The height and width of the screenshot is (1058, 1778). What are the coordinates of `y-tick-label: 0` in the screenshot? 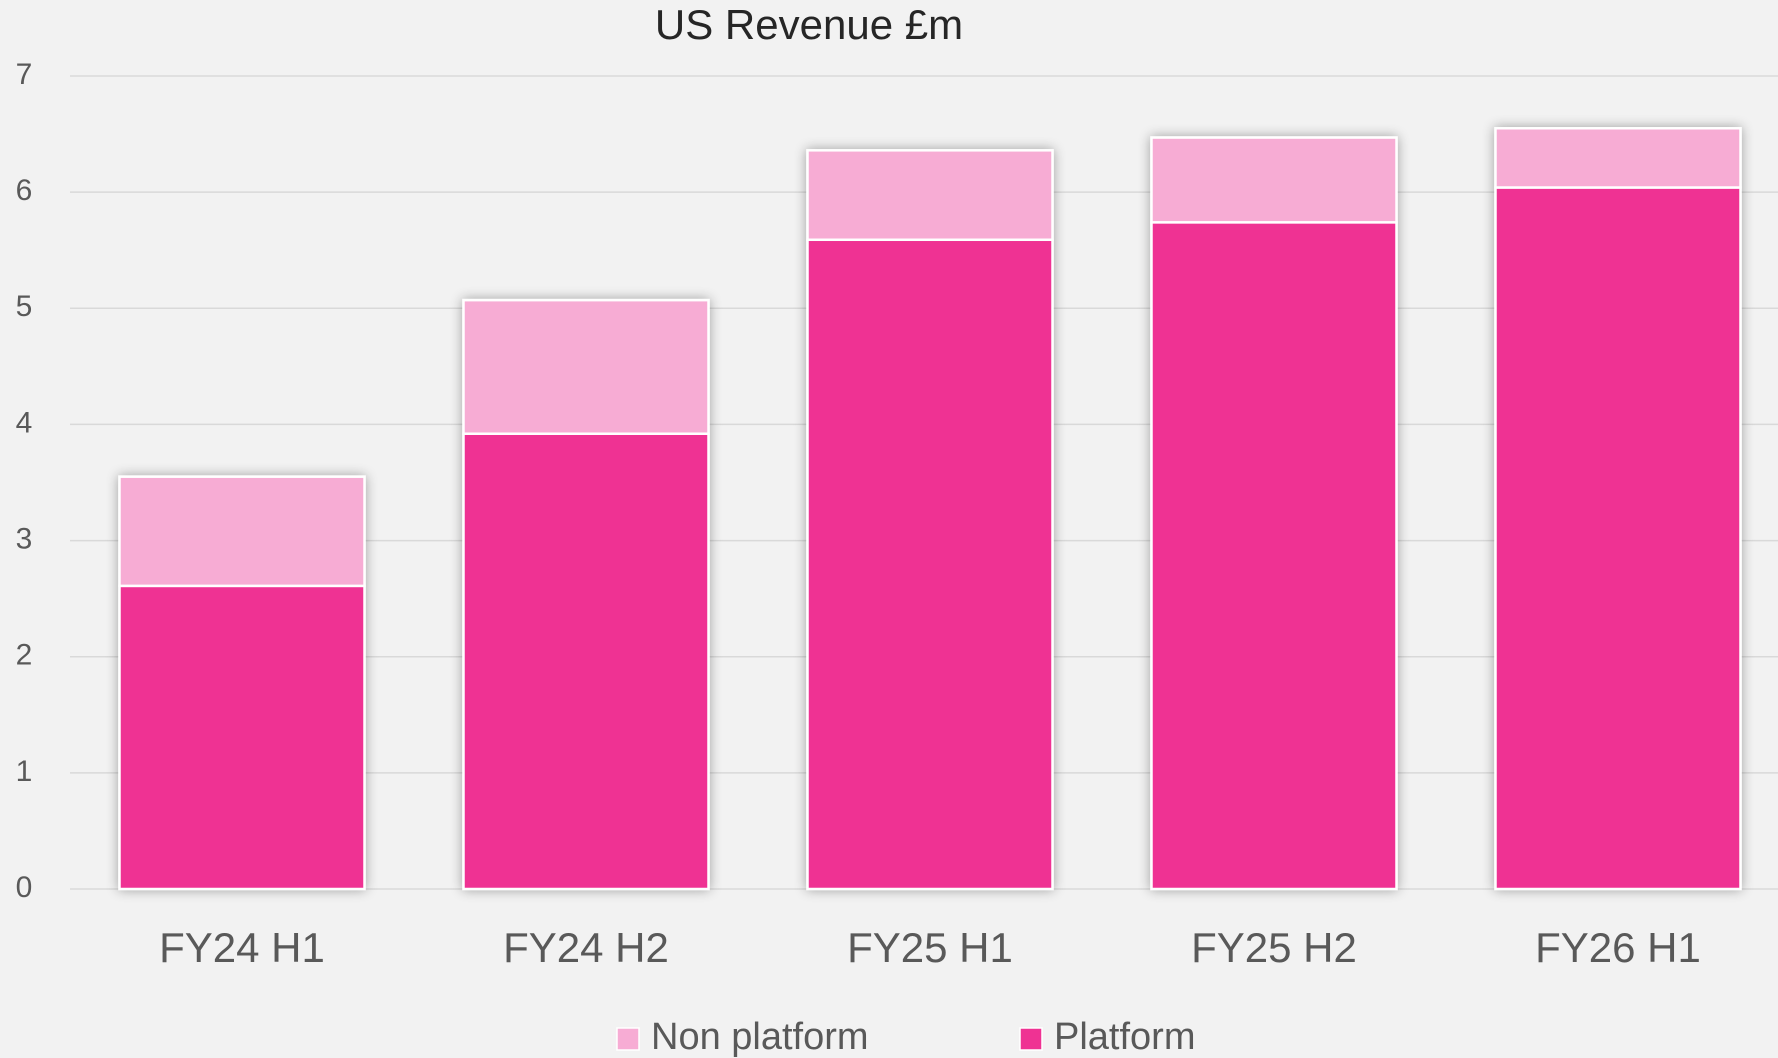 It's located at (24, 887).